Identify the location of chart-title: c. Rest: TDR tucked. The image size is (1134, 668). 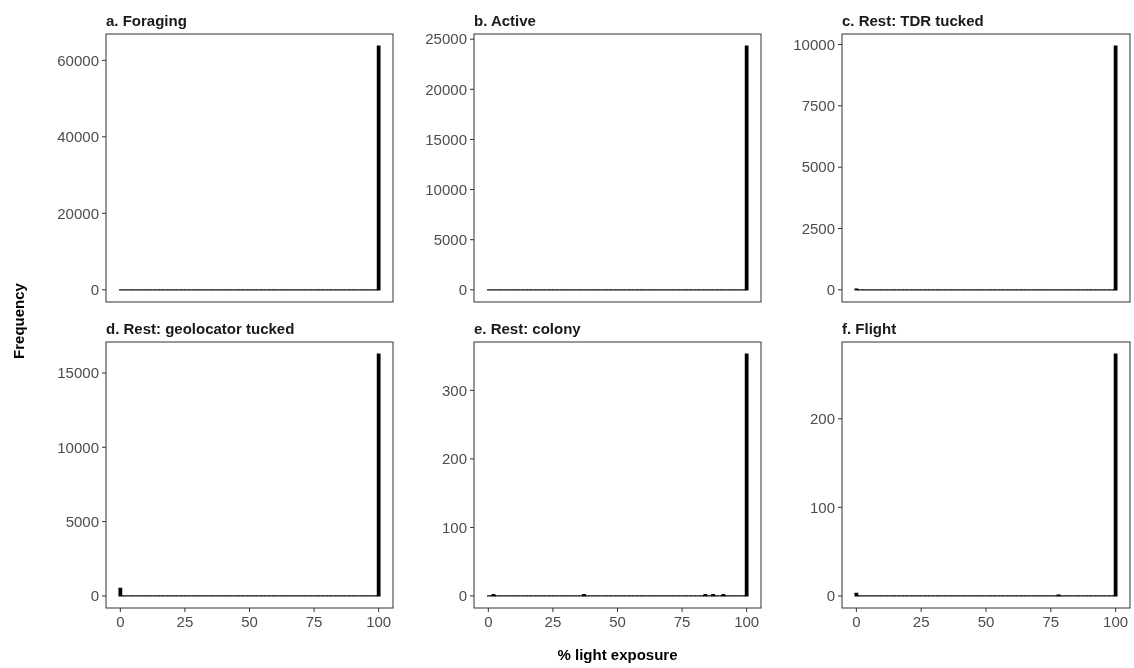
(913, 20).